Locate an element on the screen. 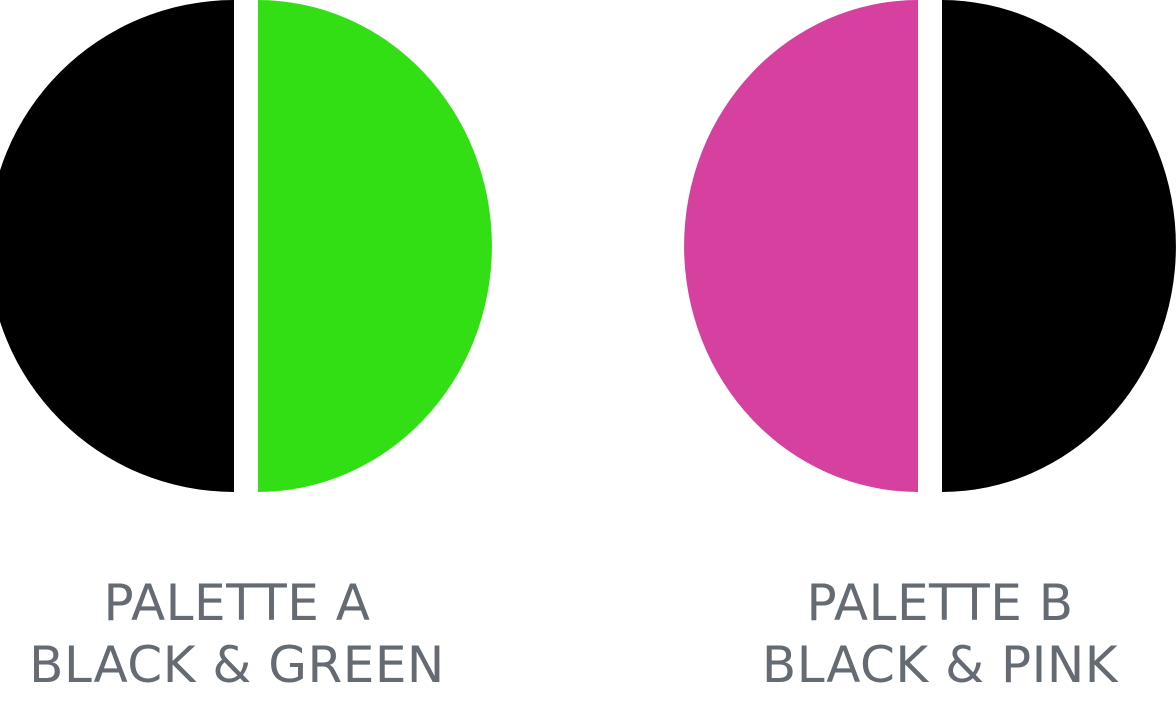 Image resolution: width=1176 pixels, height=724 pixels. palette-a-title: PALETTE A is located at coordinates (237, 603).